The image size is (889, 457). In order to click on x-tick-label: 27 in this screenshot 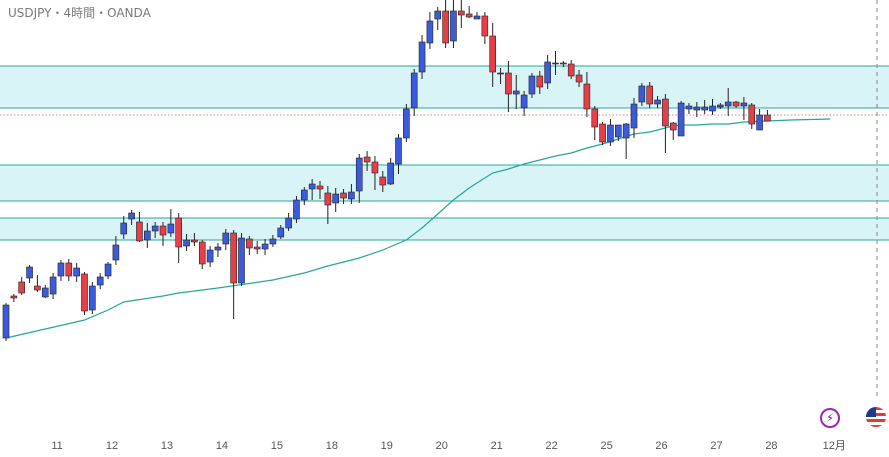, I will do `click(716, 446)`.